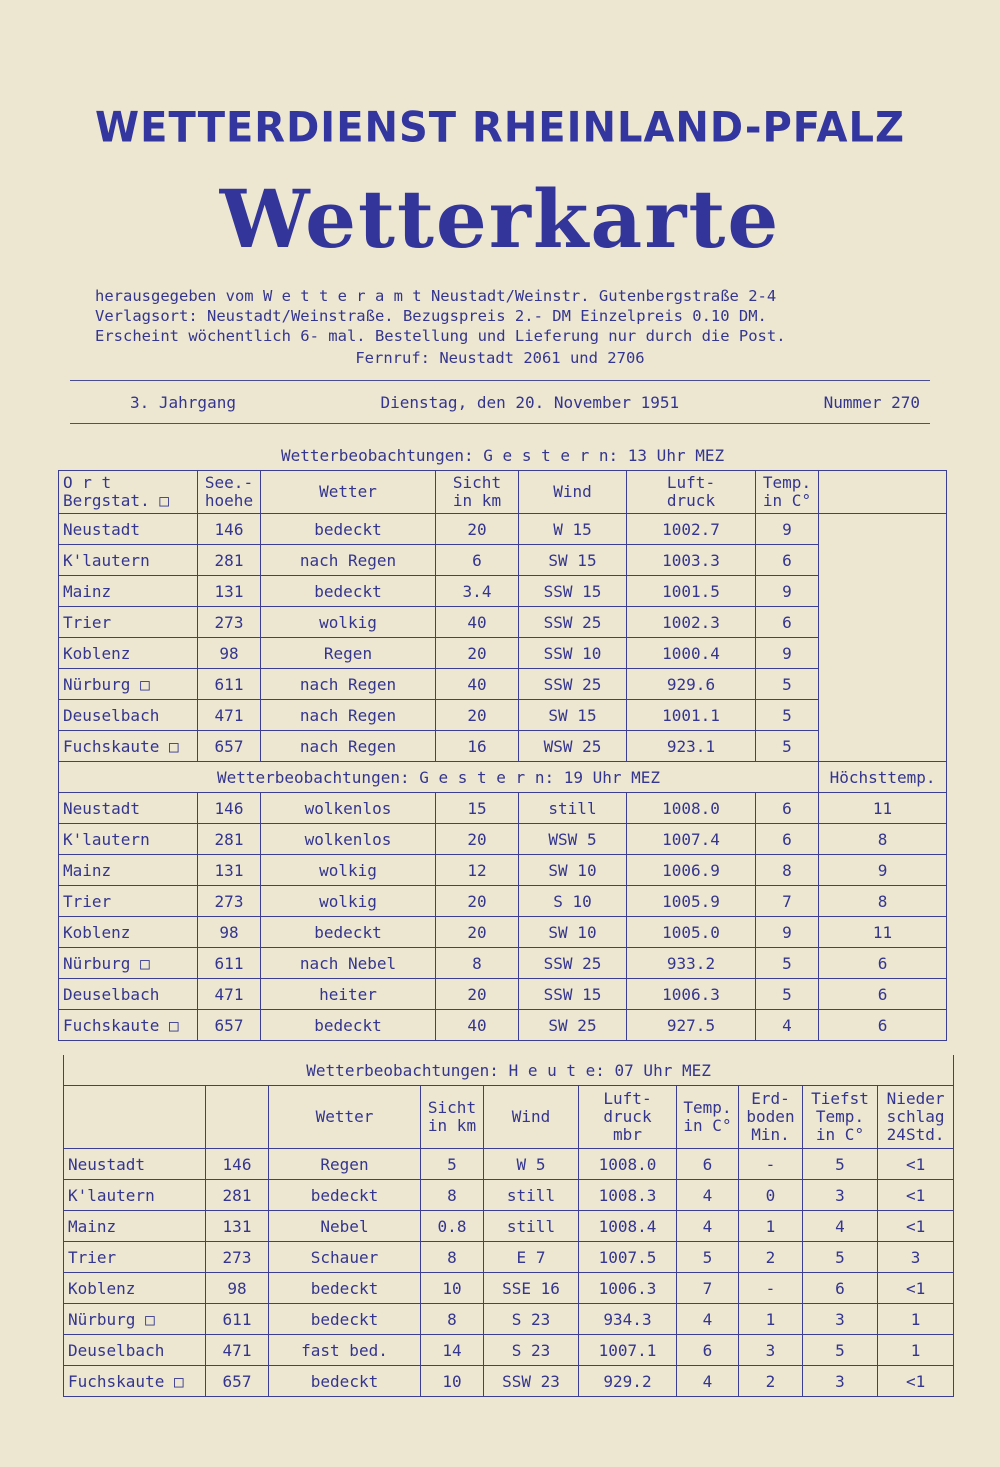 The height and width of the screenshot is (1467, 1000). Describe the element at coordinates (627, 1381) in the screenshot. I see `pressure-cell: 929.2` at that location.